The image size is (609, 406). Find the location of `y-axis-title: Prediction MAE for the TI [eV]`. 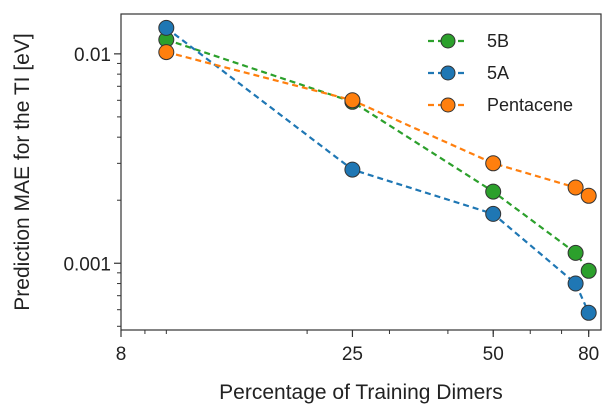

y-axis-title: Prediction MAE for the TI [eV] is located at coordinates (22, 171).